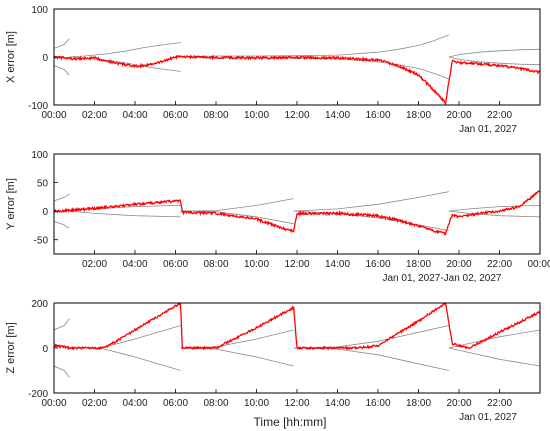 The height and width of the screenshot is (431, 550). Describe the element at coordinates (53, 403) in the screenshot. I see `z-xtick-label-0: 00:00` at that location.